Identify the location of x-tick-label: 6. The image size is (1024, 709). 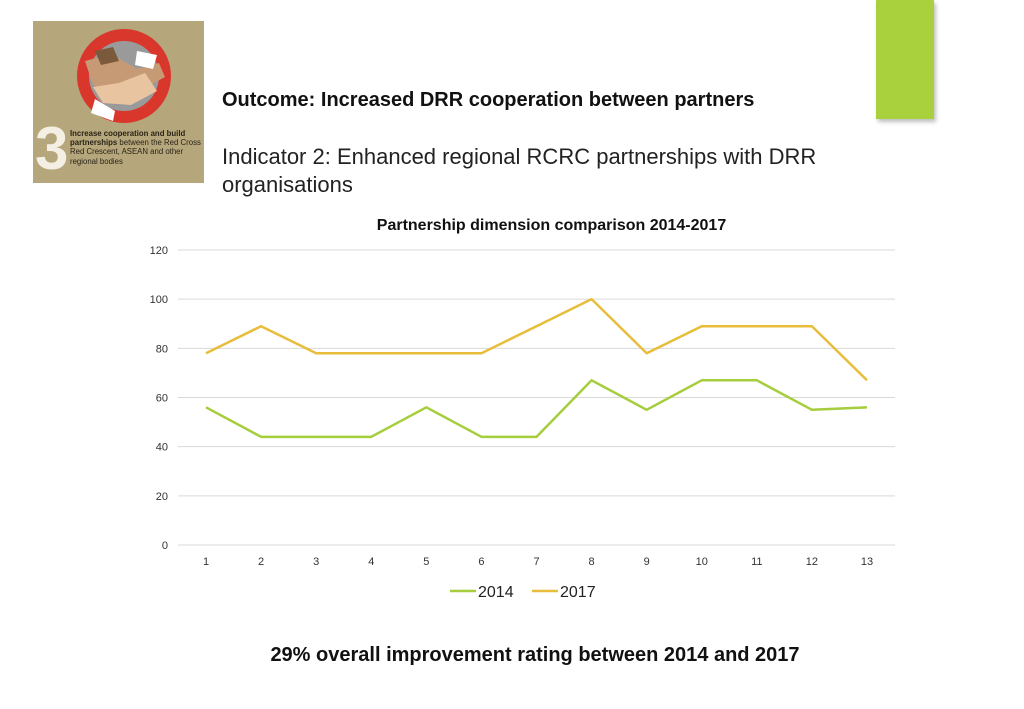
(481, 562).